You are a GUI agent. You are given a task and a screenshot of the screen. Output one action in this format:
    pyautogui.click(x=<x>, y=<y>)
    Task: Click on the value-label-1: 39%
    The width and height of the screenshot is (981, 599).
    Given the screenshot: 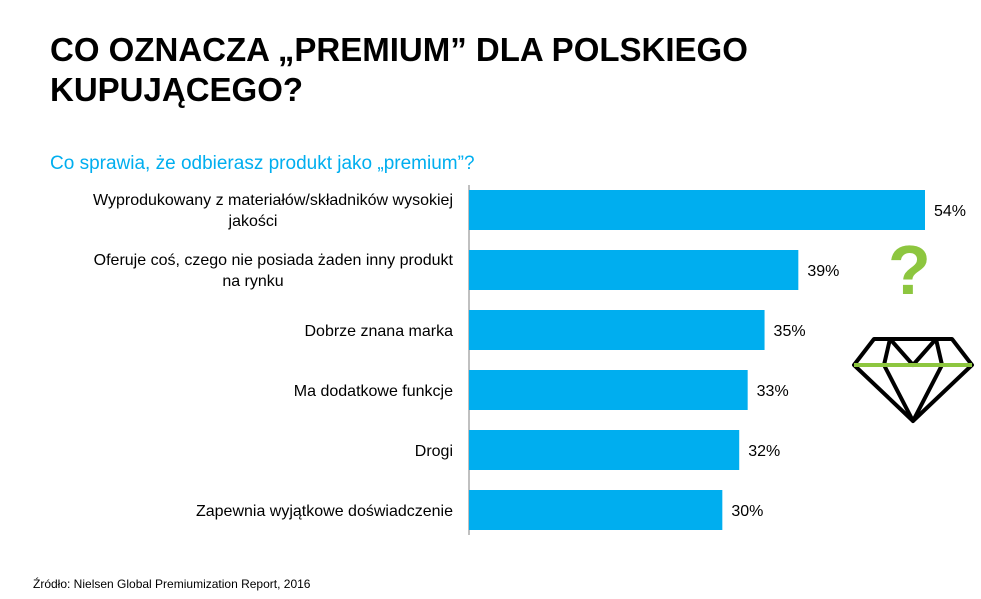 What is the action you would take?
    pyautogui.click(x=823, y=271)
    